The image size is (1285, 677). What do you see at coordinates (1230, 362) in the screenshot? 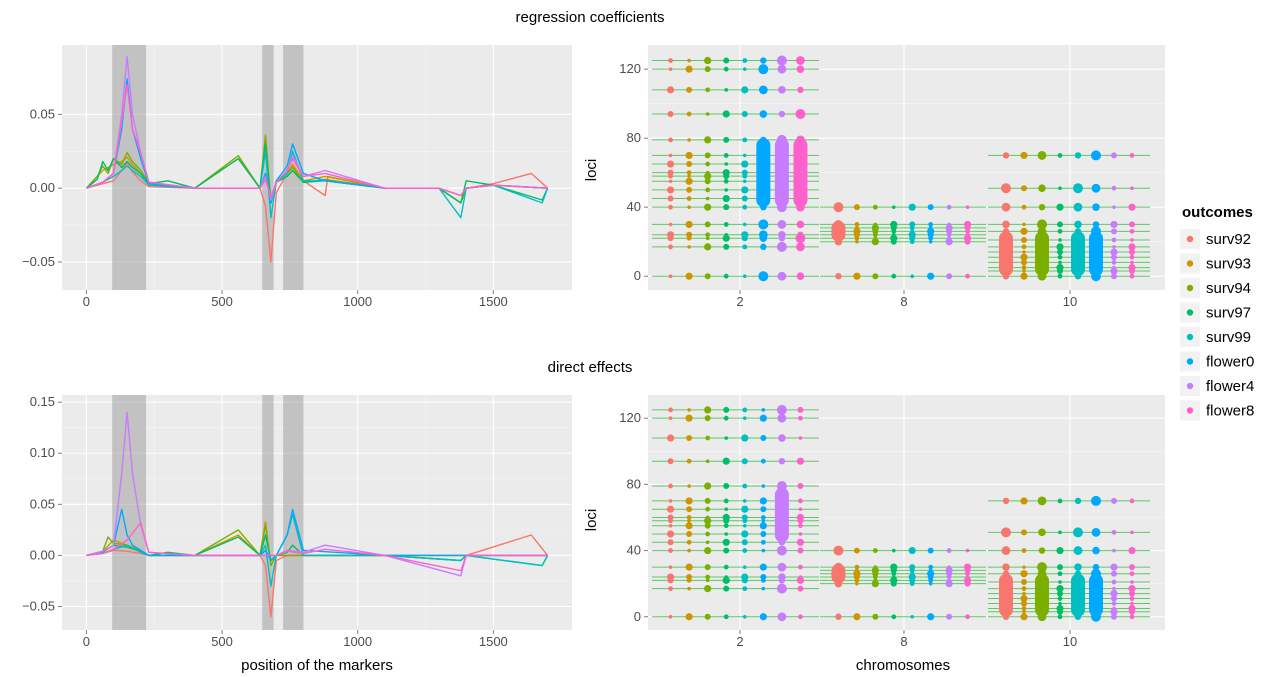
I see `legend-label: flower0` at bounding box center [1230, 362].